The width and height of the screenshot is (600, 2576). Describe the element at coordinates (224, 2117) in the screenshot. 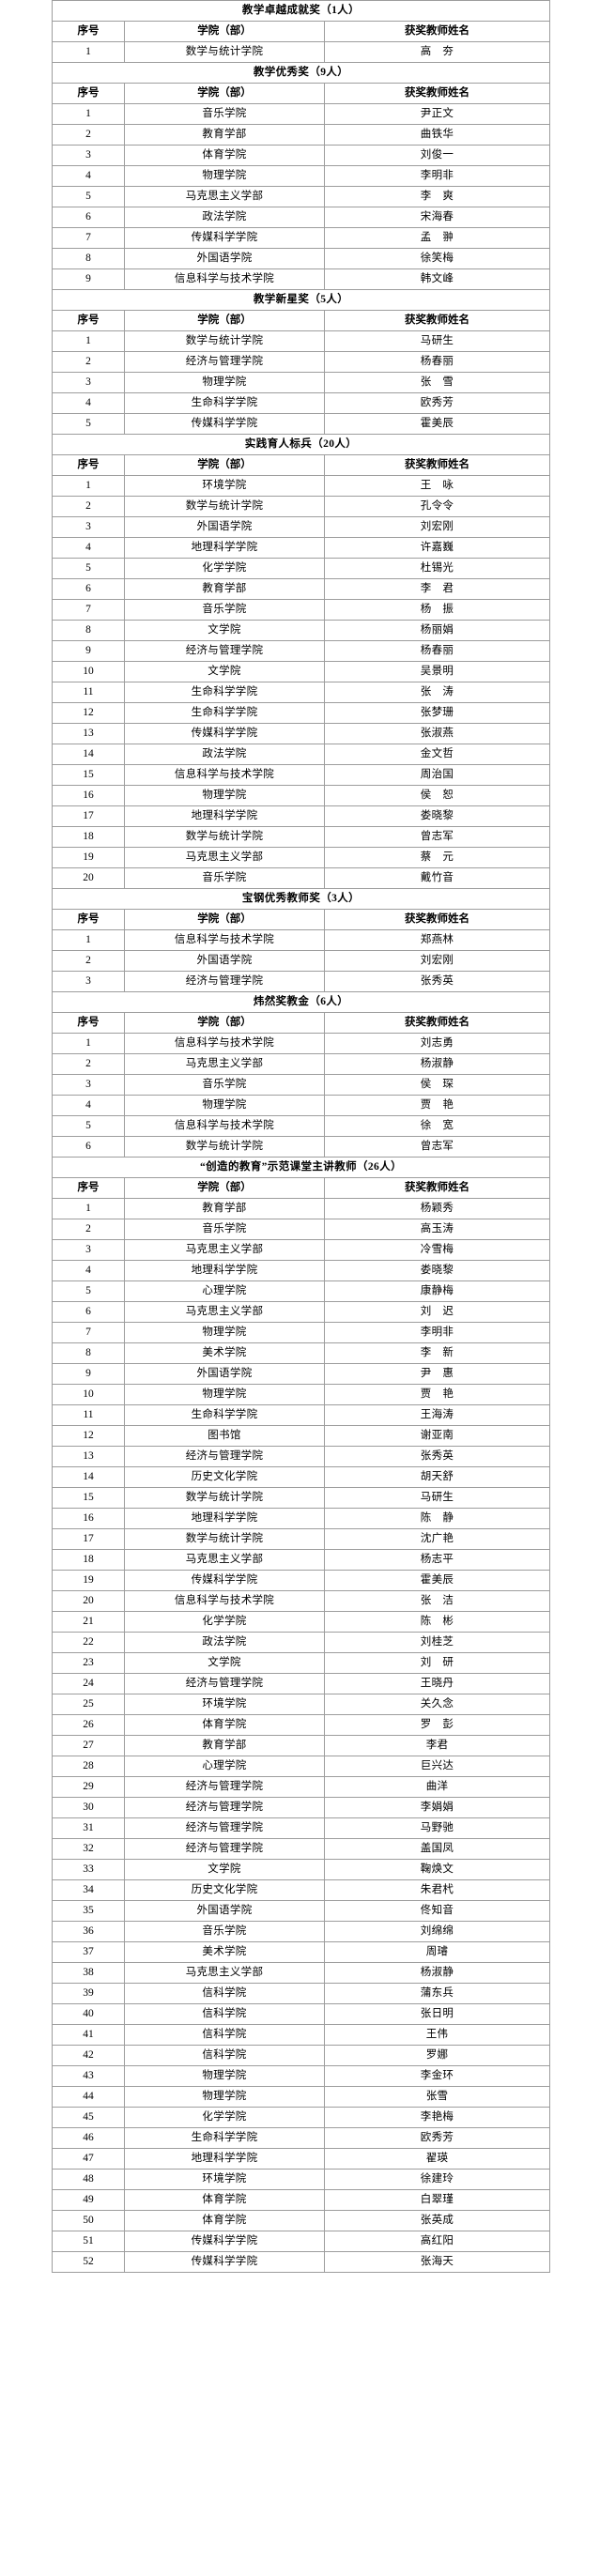

I see `row-unit: 化学学院` at that location.